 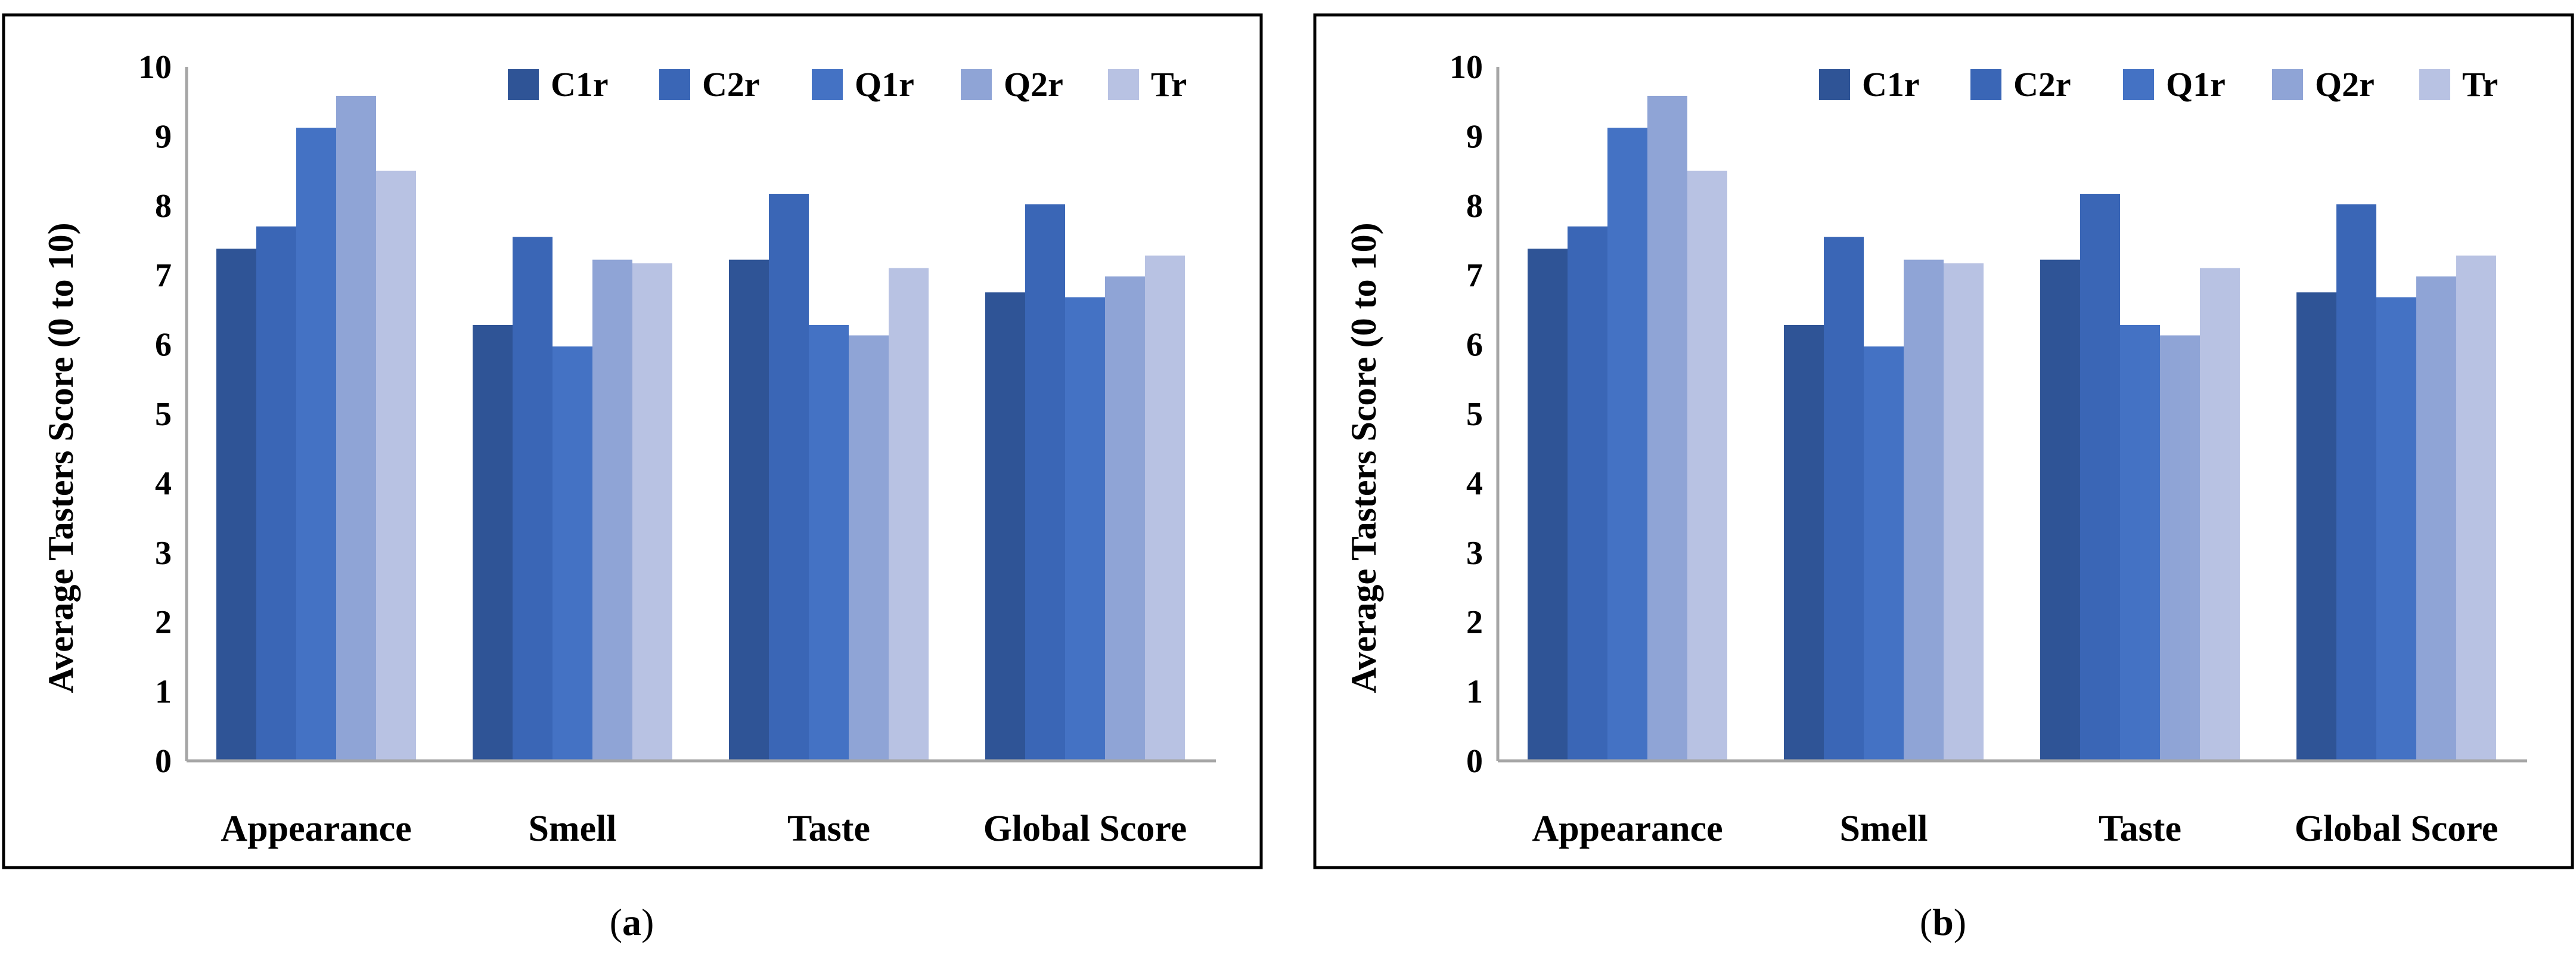 I want to click on bar-q2r-global-score, so click(x=2436, y=518).